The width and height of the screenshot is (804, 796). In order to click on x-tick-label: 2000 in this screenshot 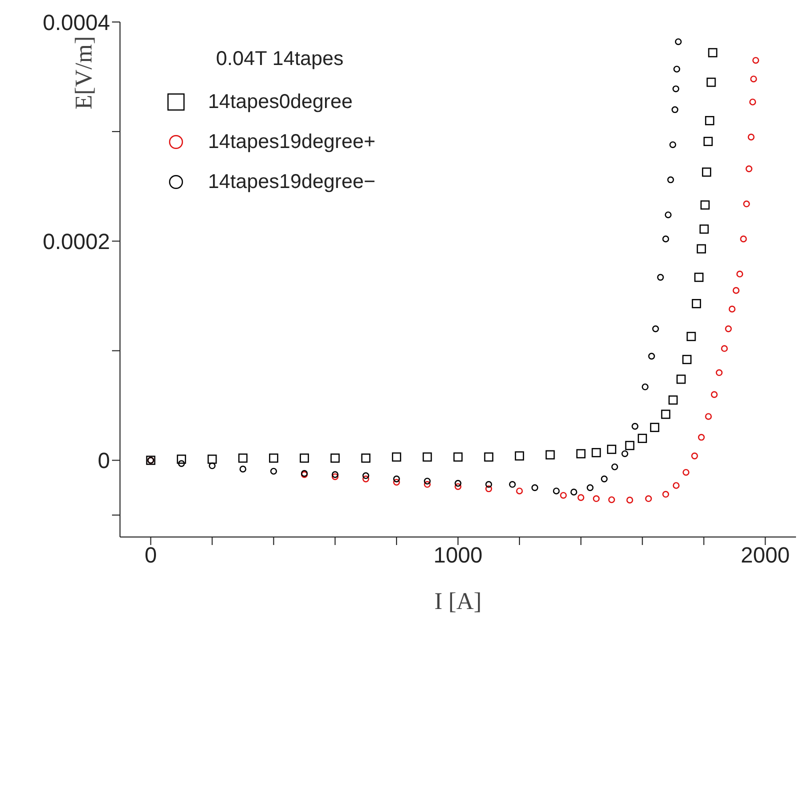, I will do `click(765, 555)`.